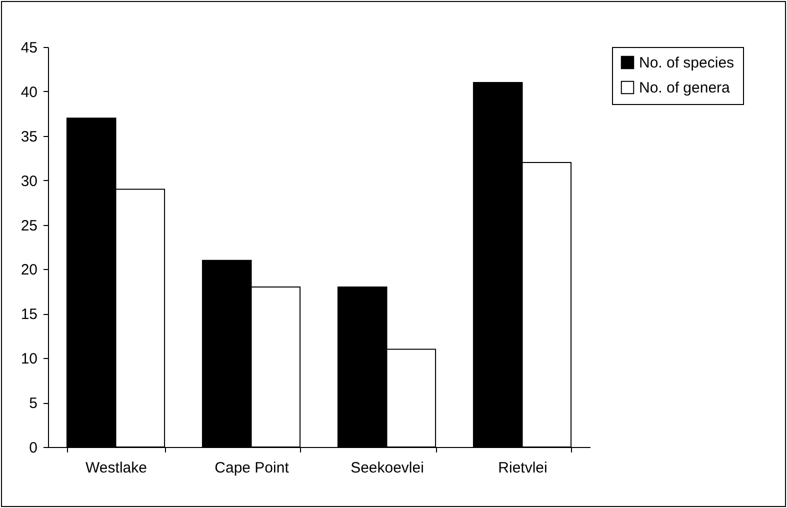  I want to click on y-tick-label: 0, so click(33, 448).